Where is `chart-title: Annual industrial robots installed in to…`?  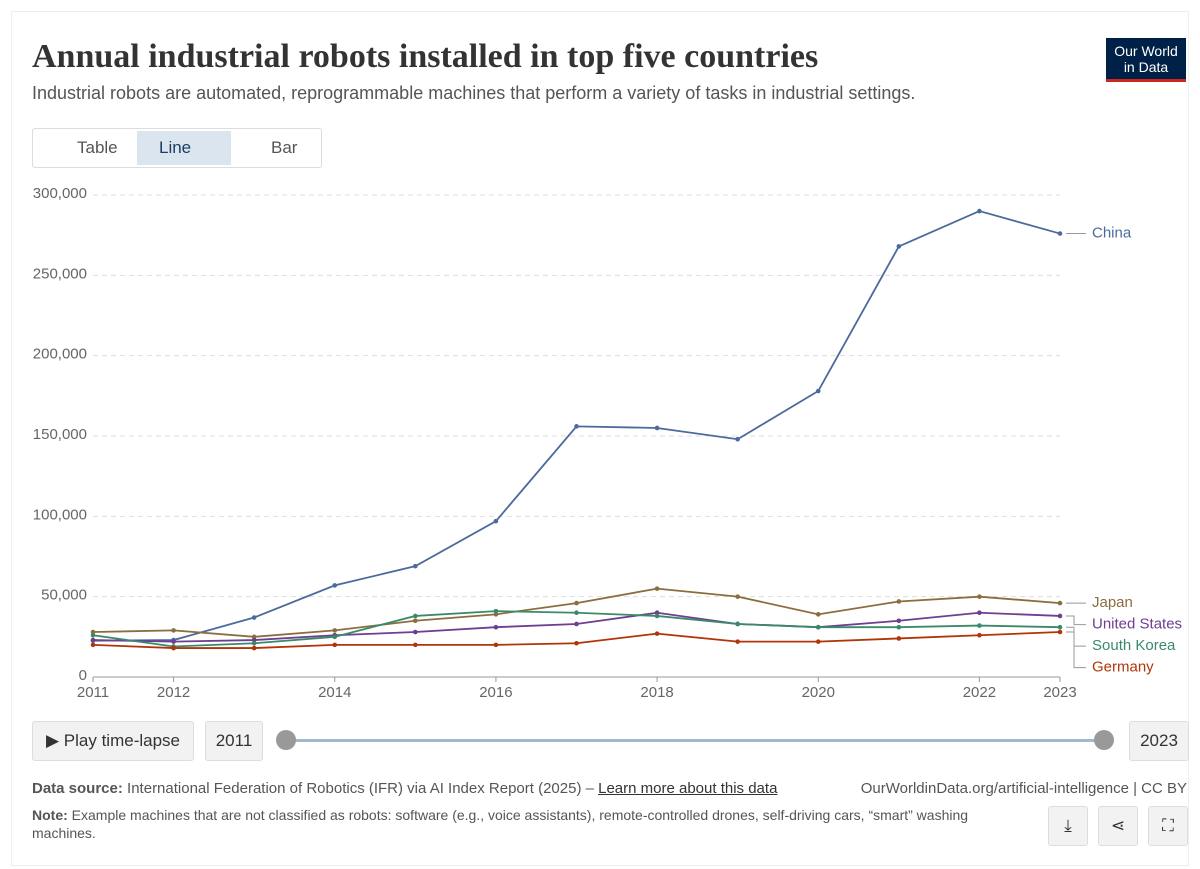
chart-title: Annual industrial robots installed in to… is located at coordinates (425, 56).